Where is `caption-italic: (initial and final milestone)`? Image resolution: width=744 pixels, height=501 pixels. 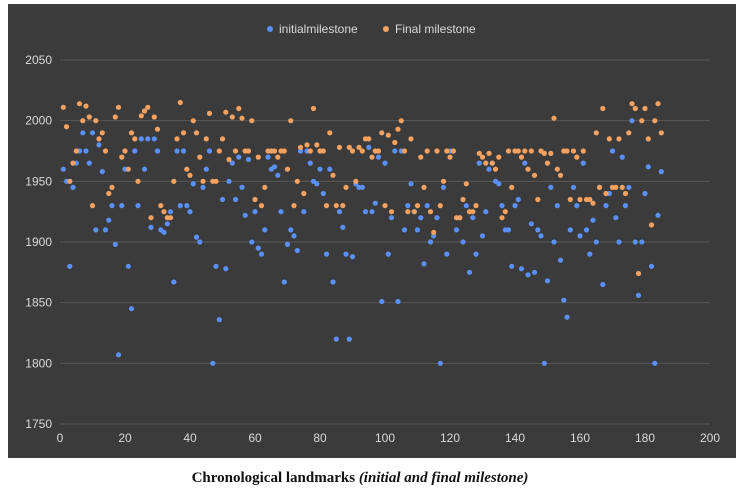
caption-italic: (initial and final milestone) is located at coordinates (443, 478).